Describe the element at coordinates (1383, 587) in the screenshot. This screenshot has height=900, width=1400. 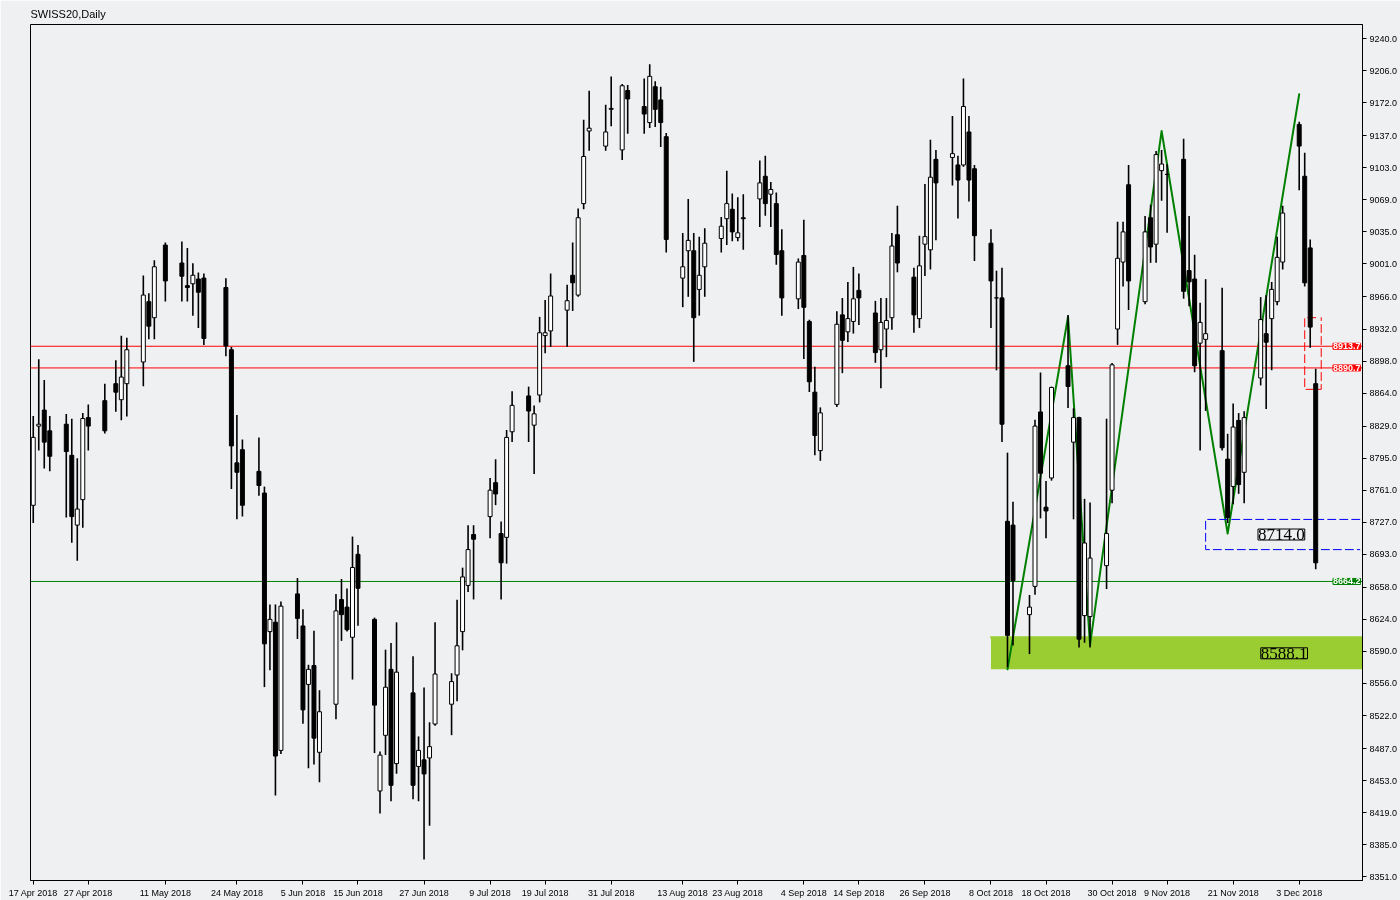
I see `y-tick-label: 8658.0` at that location.